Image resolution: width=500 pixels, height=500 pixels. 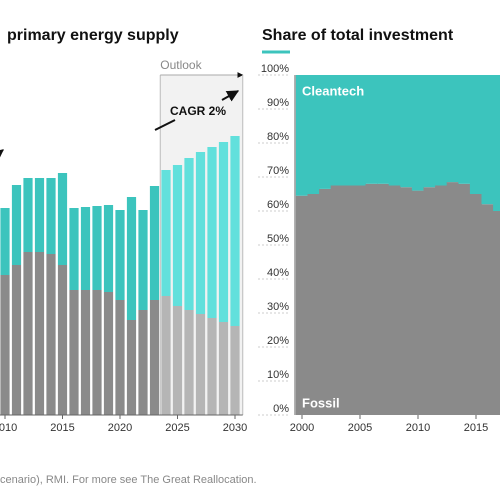 What do you see at coordinates (278, 341) in the screenshot?
I see `y-tick-label: 20%` at bounding box center [278, 341].